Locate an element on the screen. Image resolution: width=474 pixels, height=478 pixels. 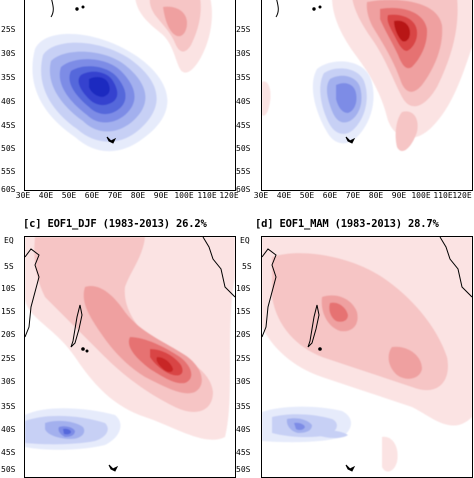
panel-c-title: [c] EOF1_DJF (1983-2013) 26.2% is located at coordinates (115, 224).